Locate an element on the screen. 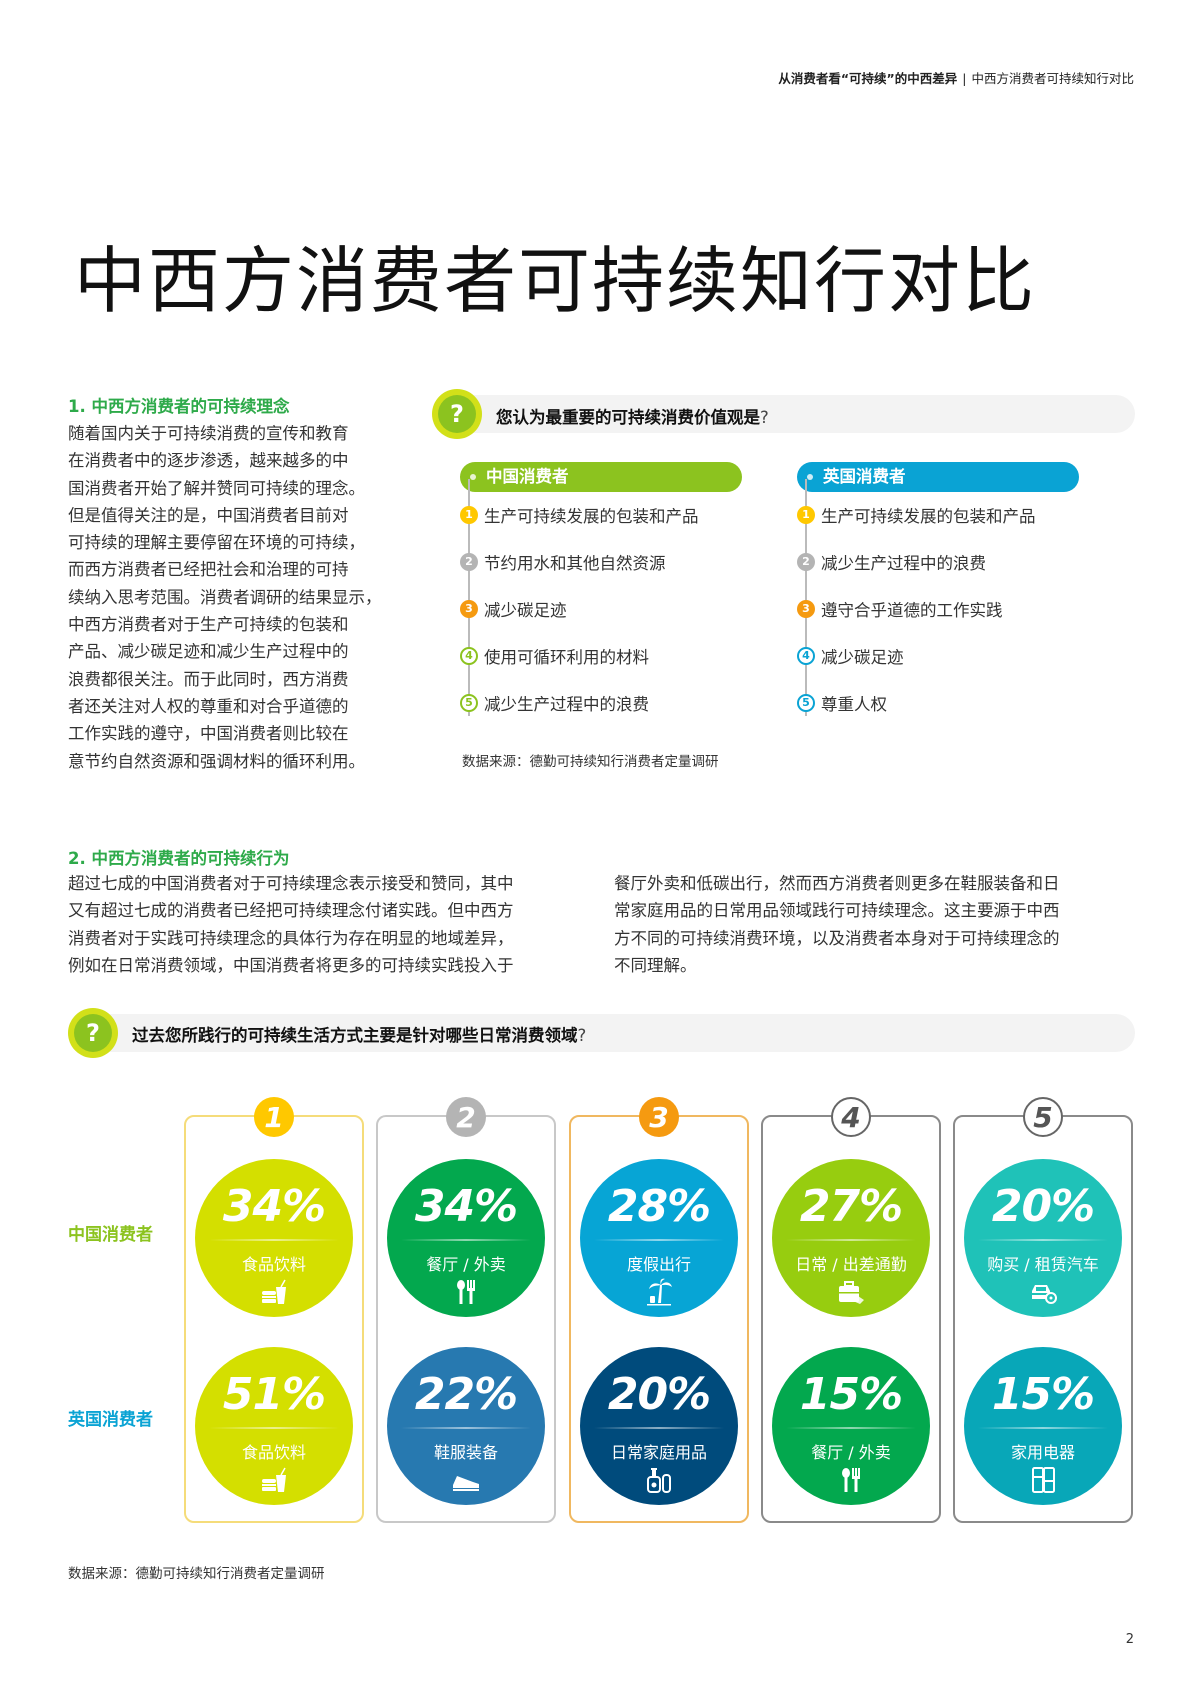  text-line: 意节约自然资源和强调材料的循环利用。 is located at coordinates (216, 761).